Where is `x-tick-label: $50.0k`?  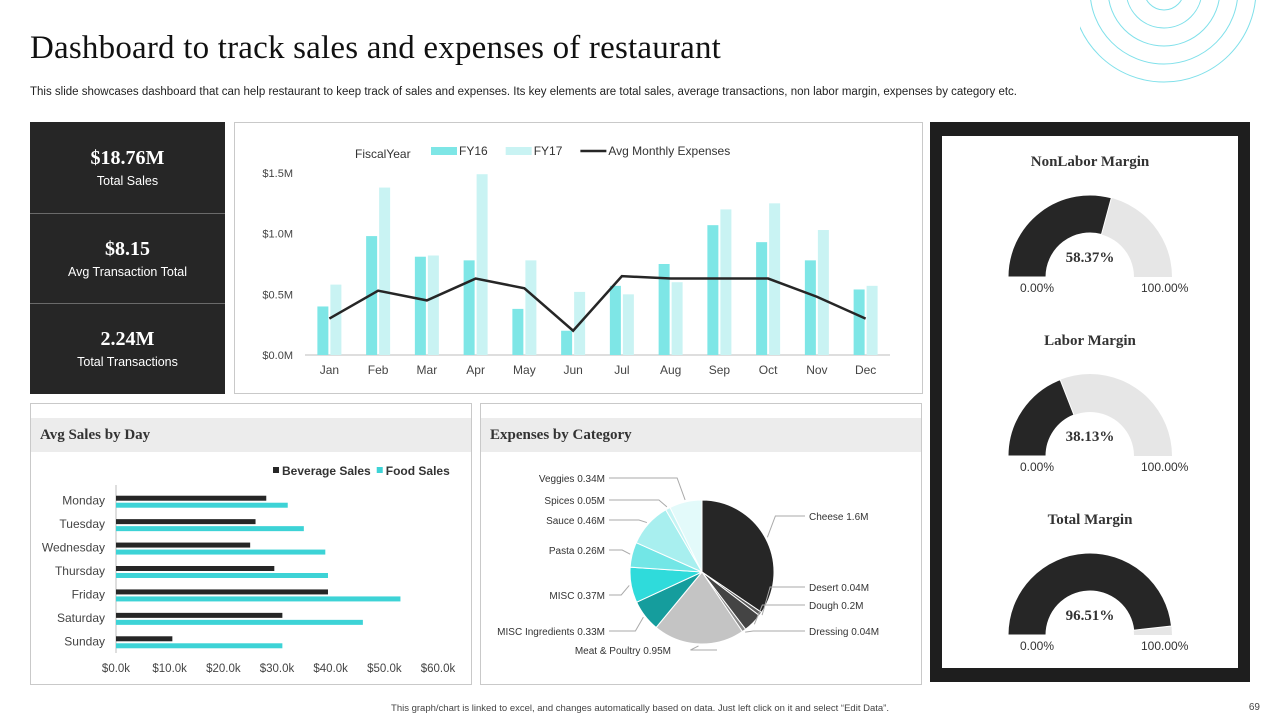 x-tick-label: $50.0k is located at coordinates (384, 669).